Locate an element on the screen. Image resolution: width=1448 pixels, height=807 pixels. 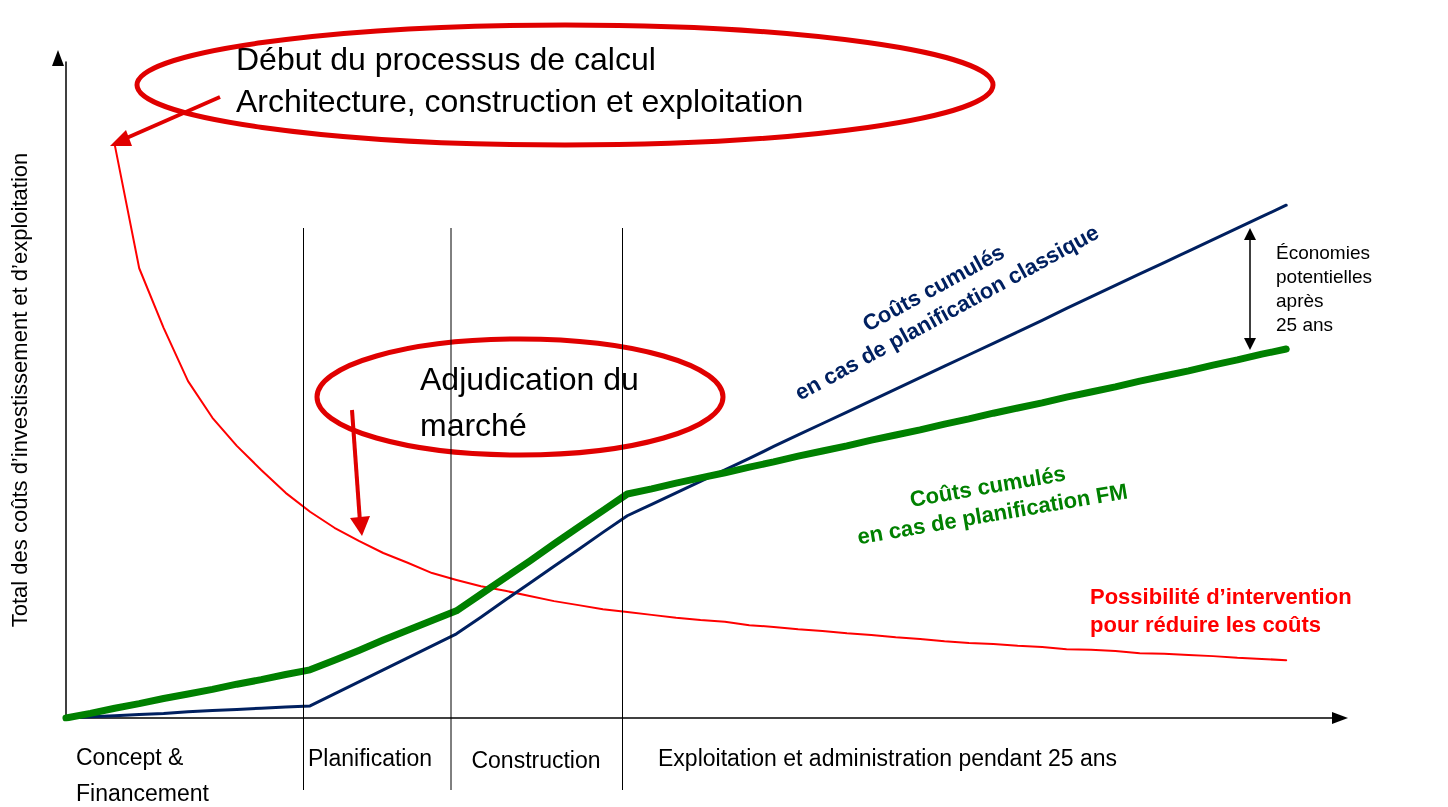
text: Construction is located at coordinates (536, 760).